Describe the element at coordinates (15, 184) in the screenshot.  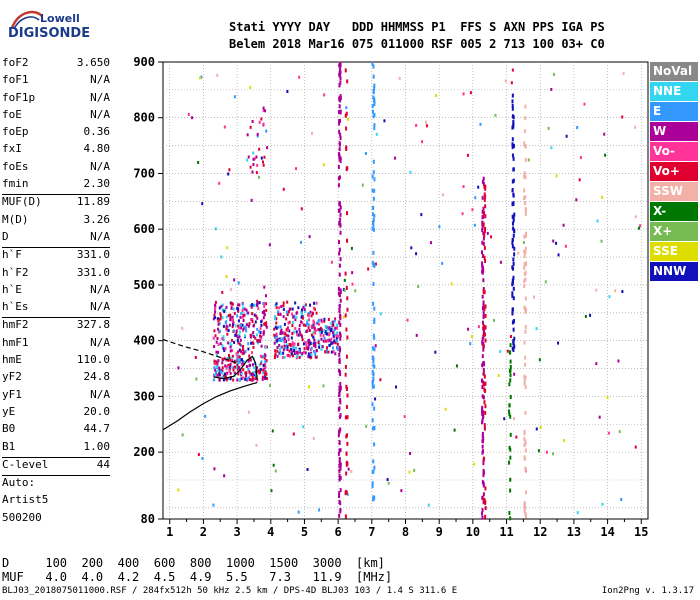
I see `param-label: fmin` at that location.